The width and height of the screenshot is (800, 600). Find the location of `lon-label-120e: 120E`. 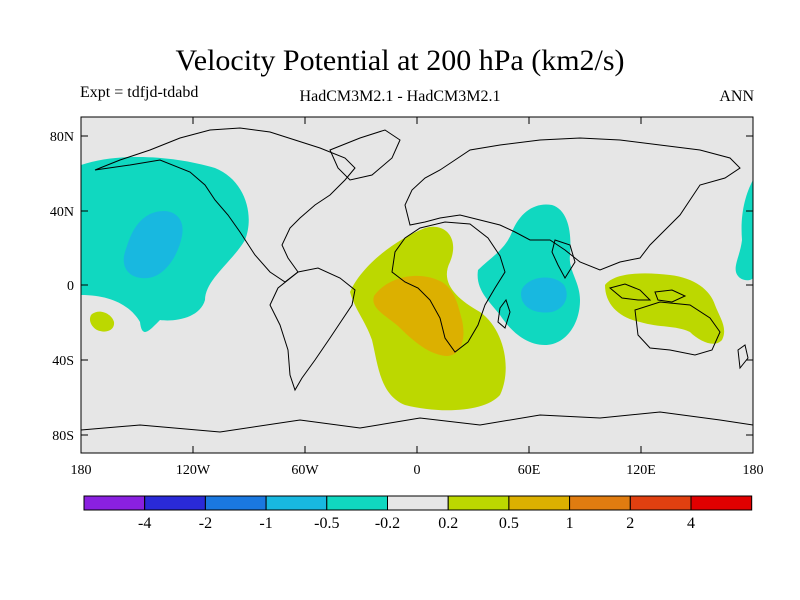

lon-label-120e: 120E is located at coordinates (641, 470).